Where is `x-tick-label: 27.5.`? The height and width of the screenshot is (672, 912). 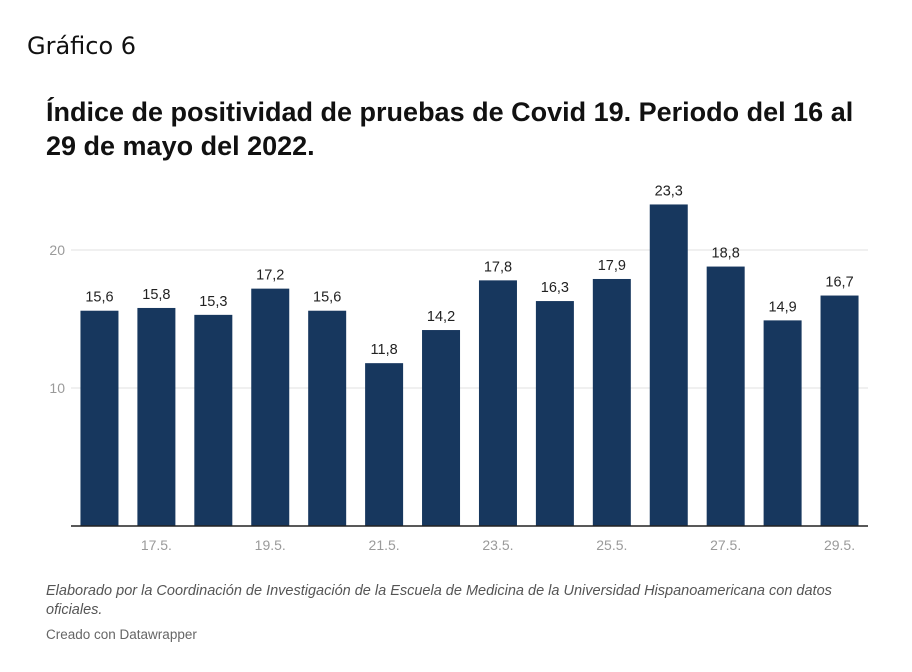
x-tick-label: 27.5. is located at coordinates (725, 545).